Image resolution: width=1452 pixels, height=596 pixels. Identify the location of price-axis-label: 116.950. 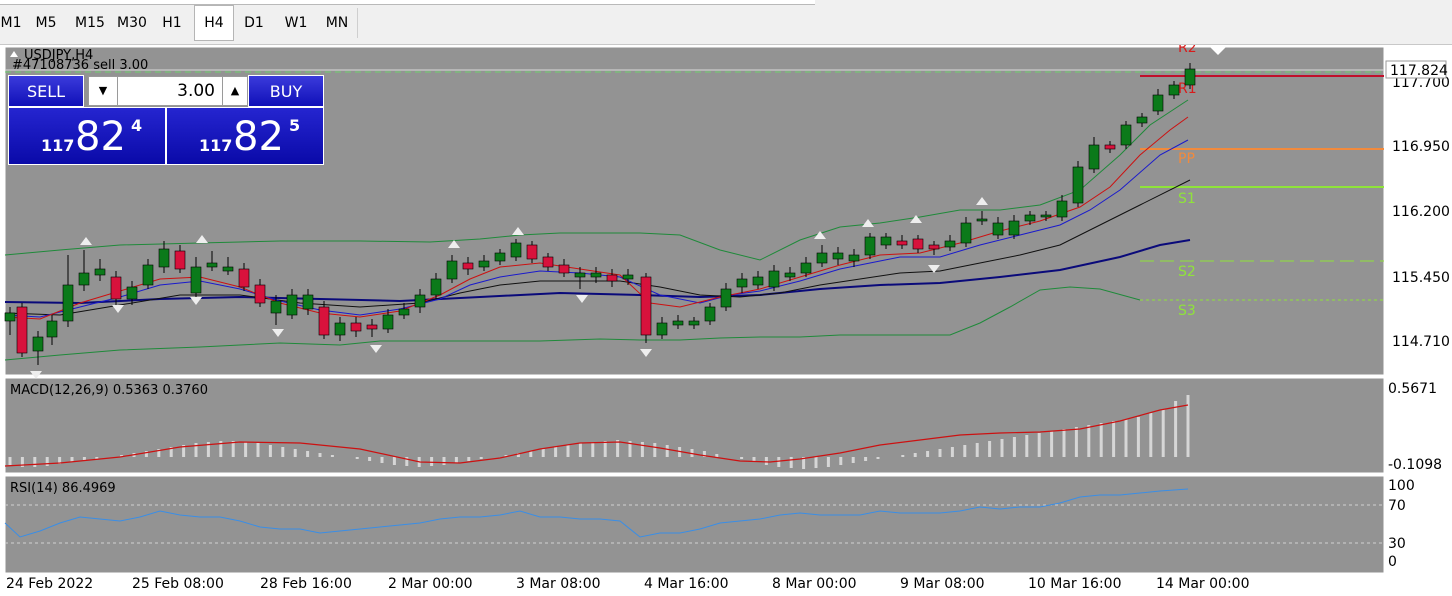
(1421, 147).